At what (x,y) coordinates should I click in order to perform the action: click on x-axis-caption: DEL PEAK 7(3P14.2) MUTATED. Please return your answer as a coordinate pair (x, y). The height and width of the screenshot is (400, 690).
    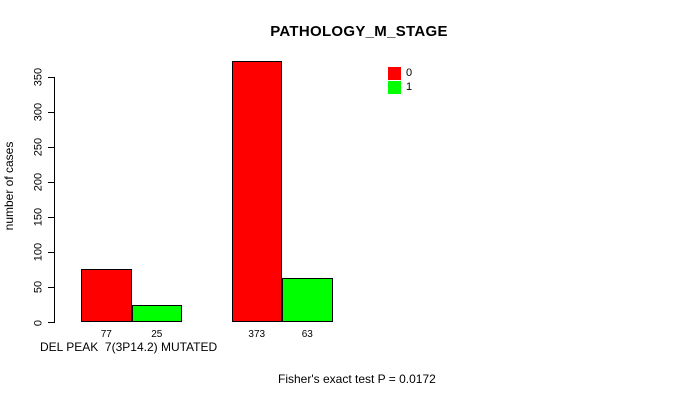
    Looking at the image, I should click on (129, 347).